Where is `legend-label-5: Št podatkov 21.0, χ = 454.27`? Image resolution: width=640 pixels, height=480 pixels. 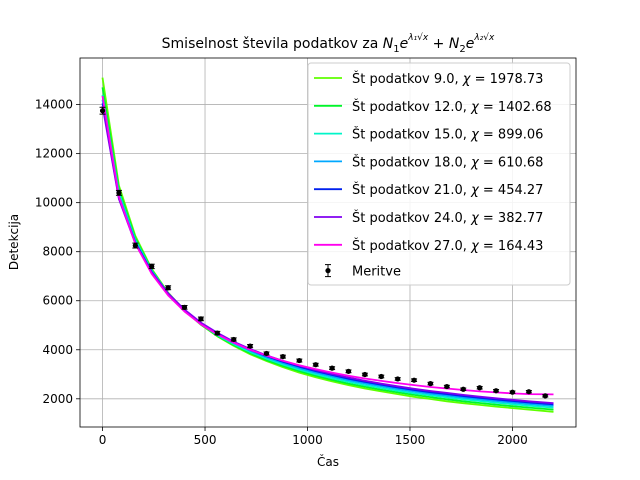
legend-label-5: Št podatkov 21.0, χ = 454.27 is located at coordinates (447, 190).